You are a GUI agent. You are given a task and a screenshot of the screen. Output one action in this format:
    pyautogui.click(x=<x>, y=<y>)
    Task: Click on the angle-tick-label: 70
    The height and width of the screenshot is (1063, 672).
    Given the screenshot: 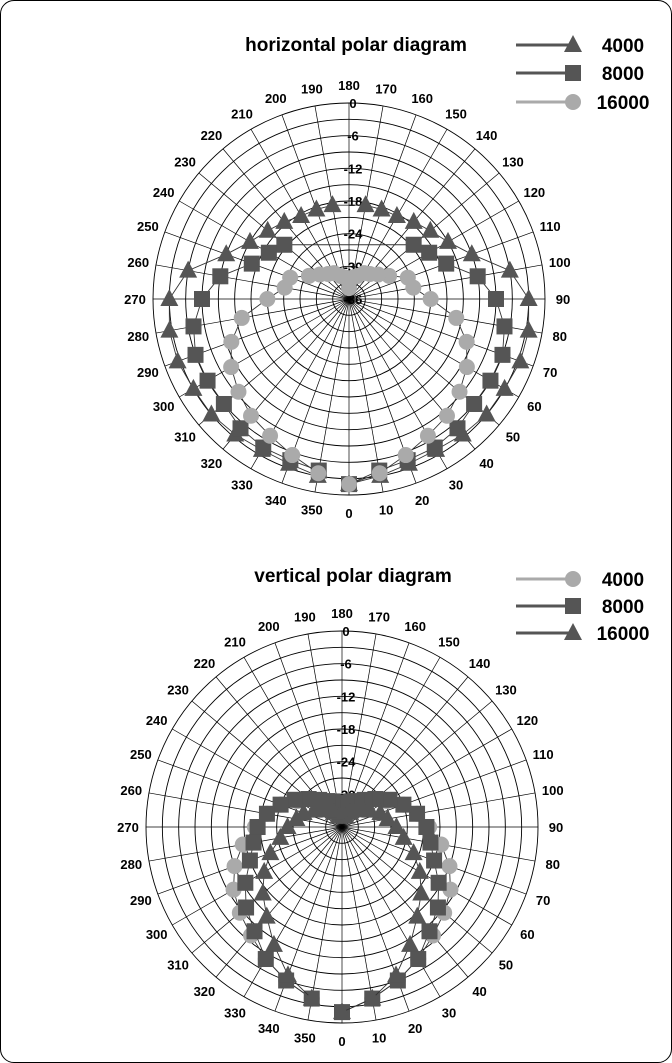 What is the action you would take?
    pyautogui.click(x=550, y=372)
    